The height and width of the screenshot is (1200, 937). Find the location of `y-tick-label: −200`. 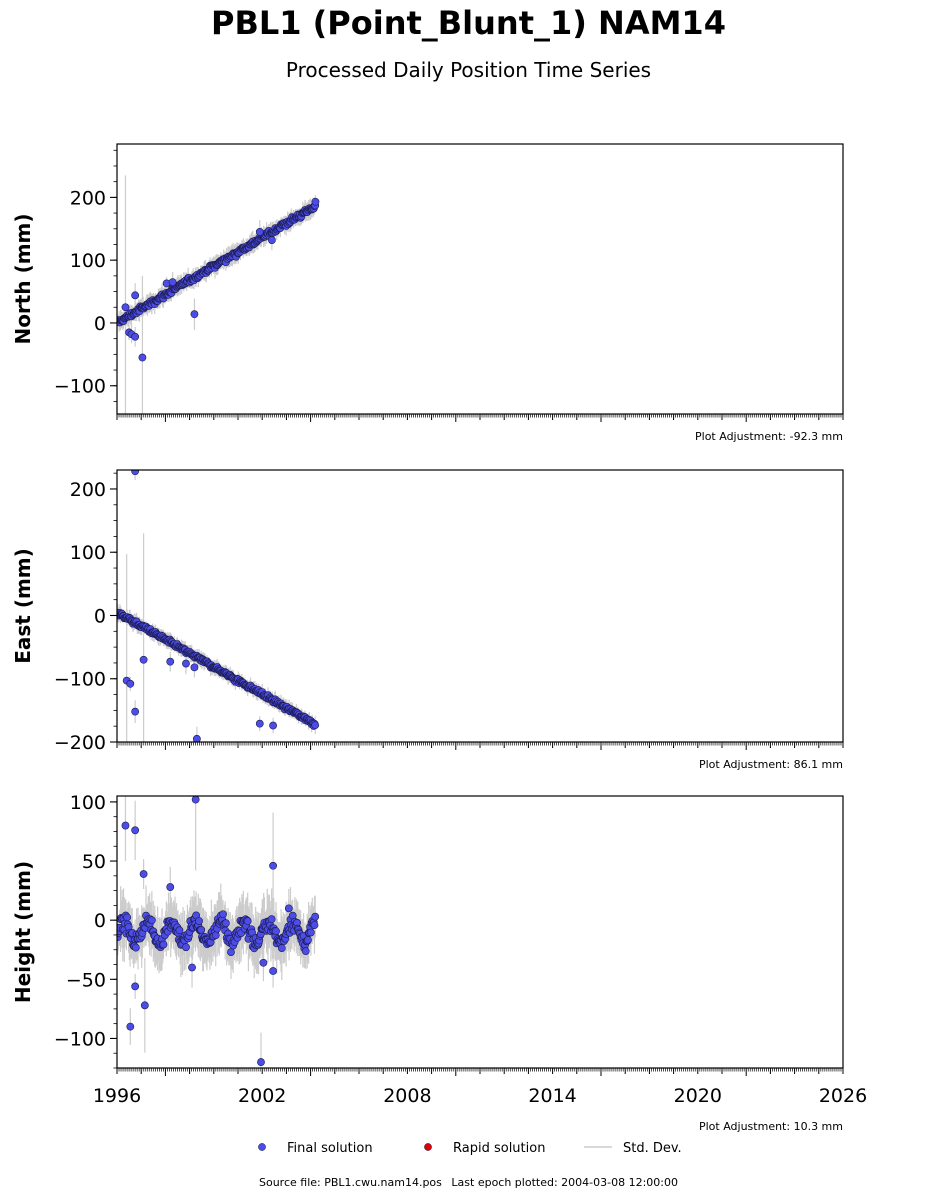

y-tick-label: −200 is located at coordinates (80, 743).